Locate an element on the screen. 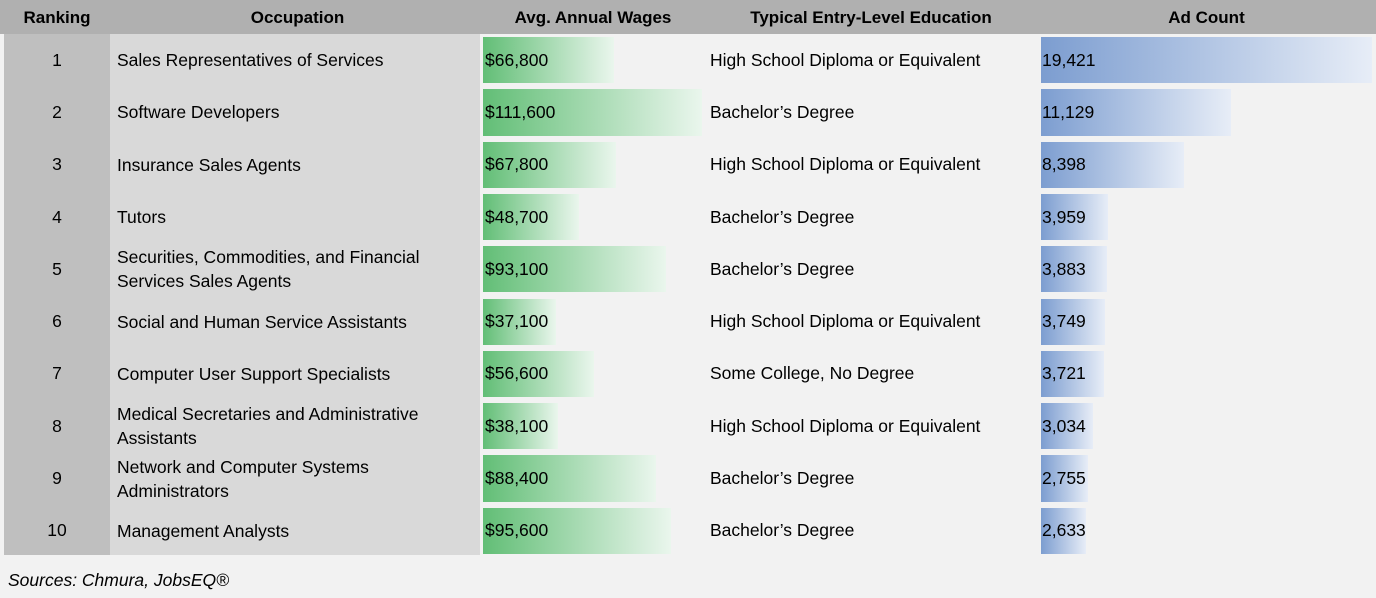 The image size is (1376, 598). occupation-cell: Tutors is located at coordinates (141, 217).